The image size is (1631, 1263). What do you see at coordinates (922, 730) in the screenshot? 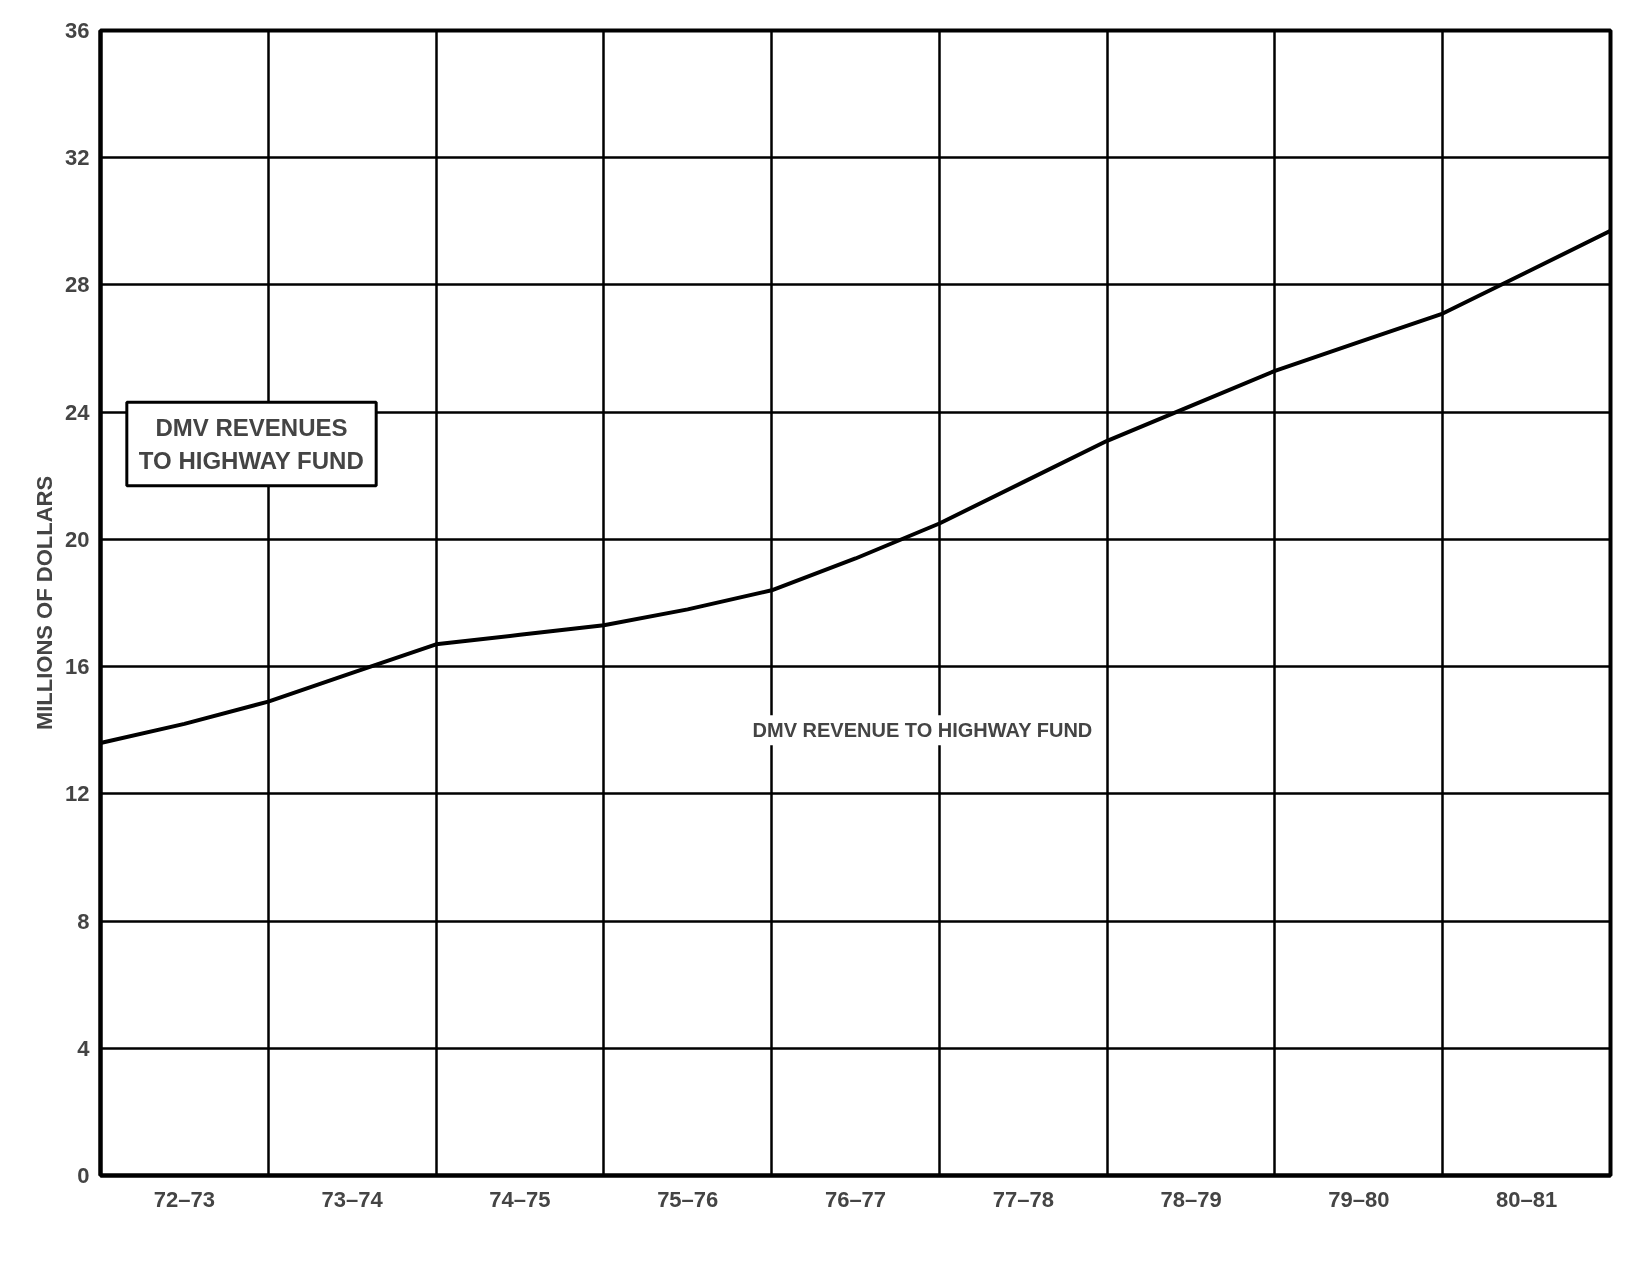
I see `annotation: DMV REVENUE TO HIGHWAY FUND` at bounding box center [922, 730].